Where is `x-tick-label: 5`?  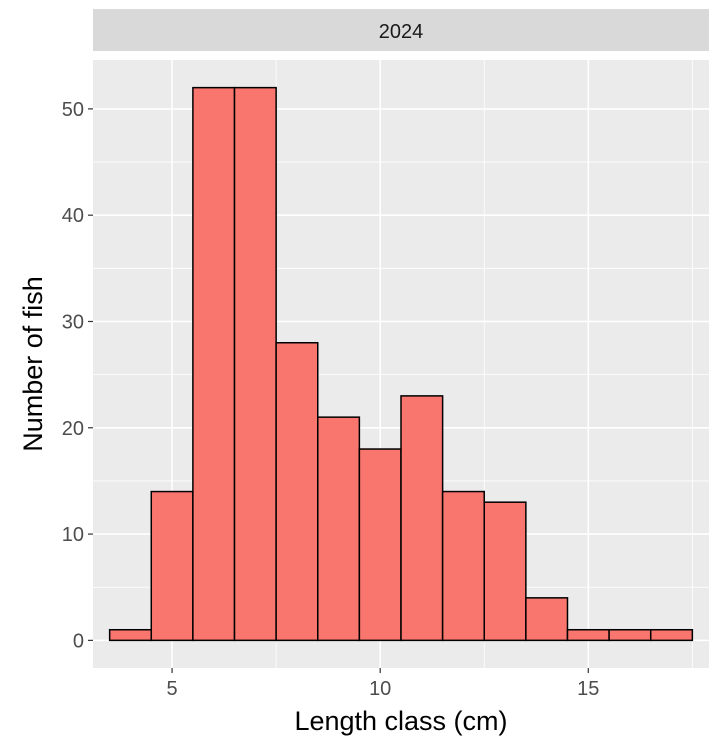 x-tick-label: 5 is located at coordinates (172, 689).